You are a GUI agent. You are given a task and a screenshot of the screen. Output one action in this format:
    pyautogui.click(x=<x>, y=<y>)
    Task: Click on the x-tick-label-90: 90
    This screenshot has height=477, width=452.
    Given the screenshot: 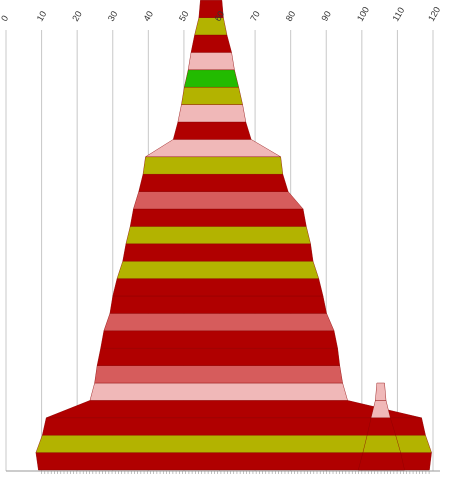 What is the action you would take?
    pyautogui.click(x=326, y=16)
    